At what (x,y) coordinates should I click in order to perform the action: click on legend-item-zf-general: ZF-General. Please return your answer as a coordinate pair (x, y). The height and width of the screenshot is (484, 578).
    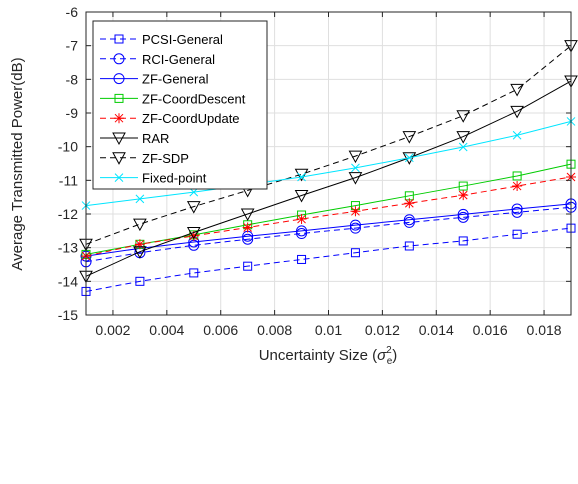
    Looking at the image, I should click on (154, 79).